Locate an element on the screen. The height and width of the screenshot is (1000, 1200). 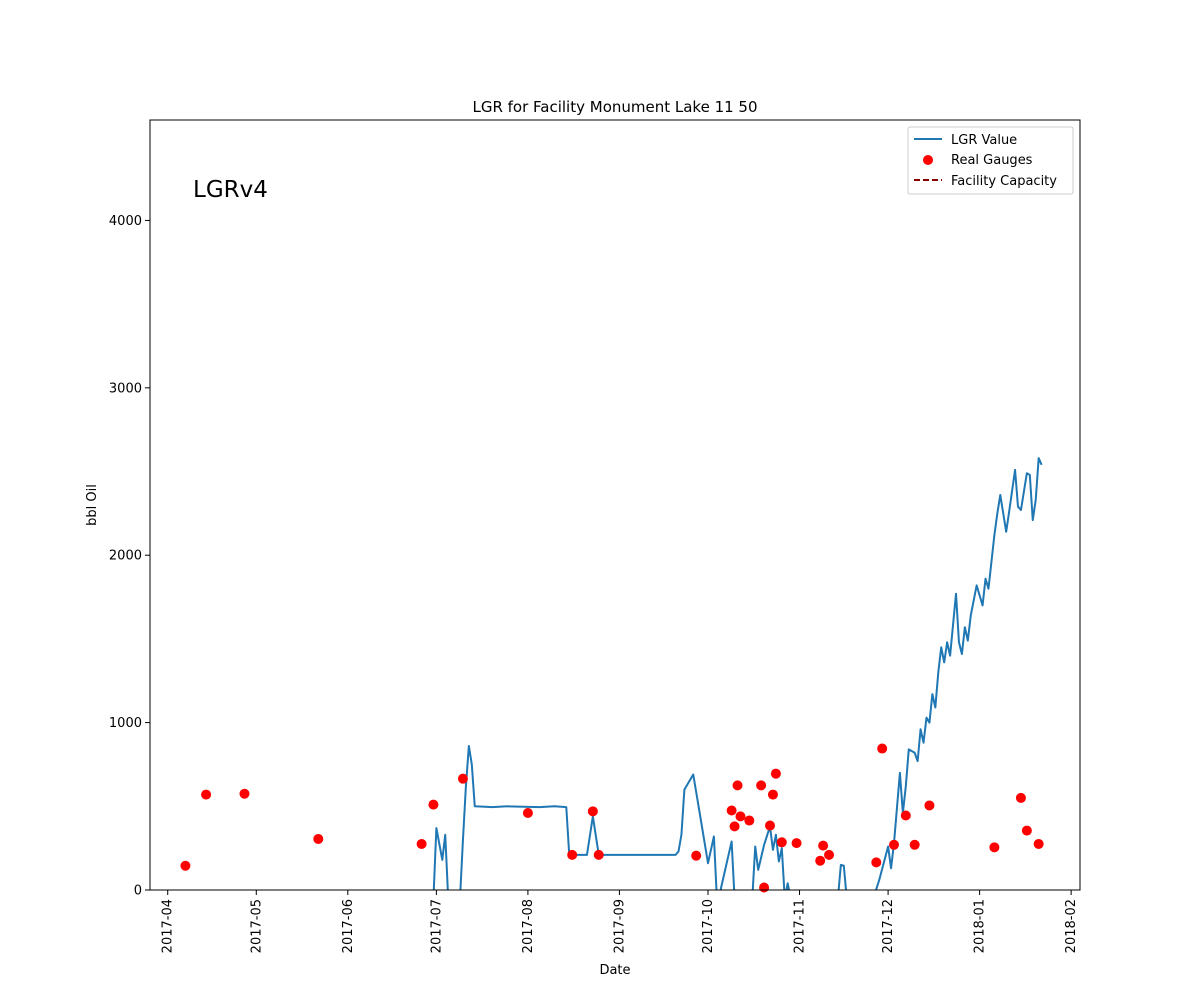
x-tick-label: 2017-06 is located at coordinates (348, 926).